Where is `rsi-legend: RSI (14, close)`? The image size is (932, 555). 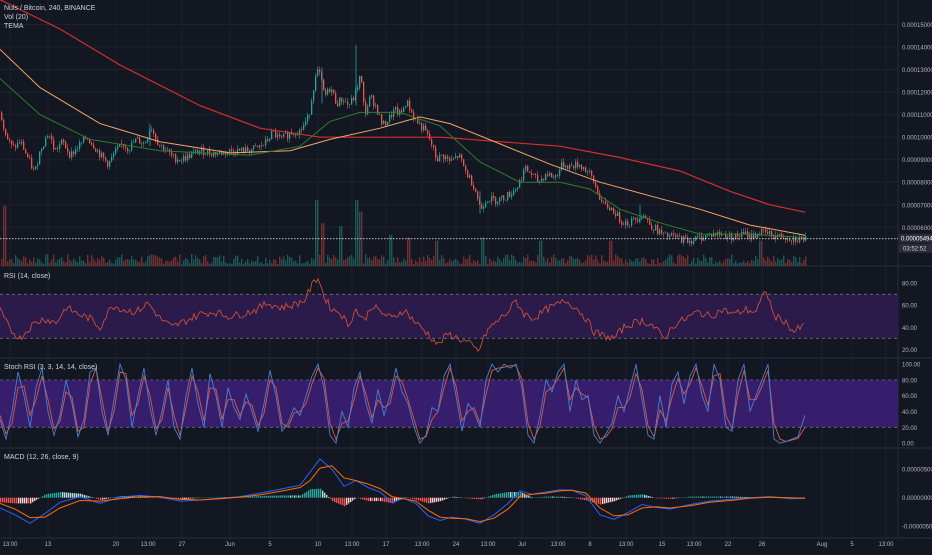 rsi-legend: RSI (14, close) is located at coordinates (27, 276).